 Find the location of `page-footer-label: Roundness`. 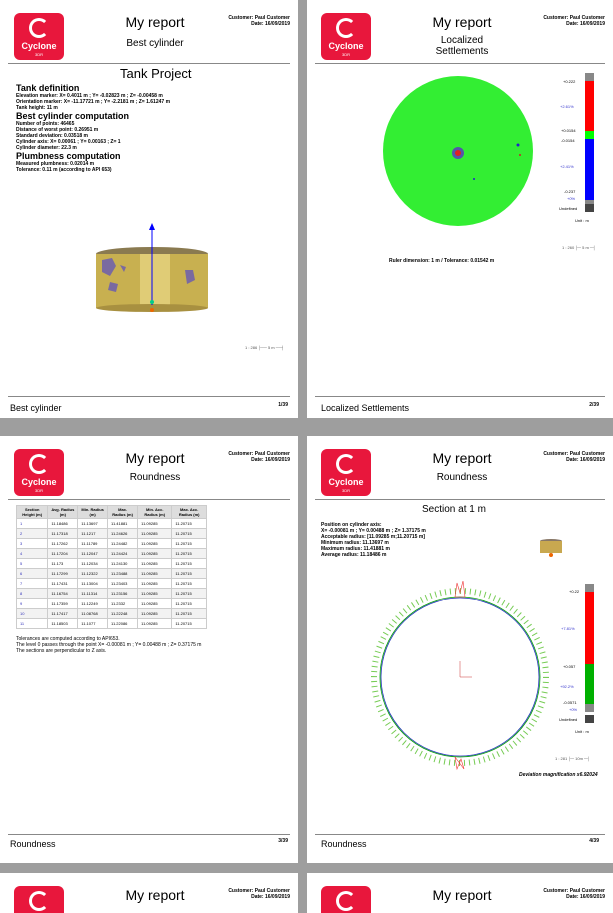

page-footer-label: Roundness is located at coordinates (33, 844).